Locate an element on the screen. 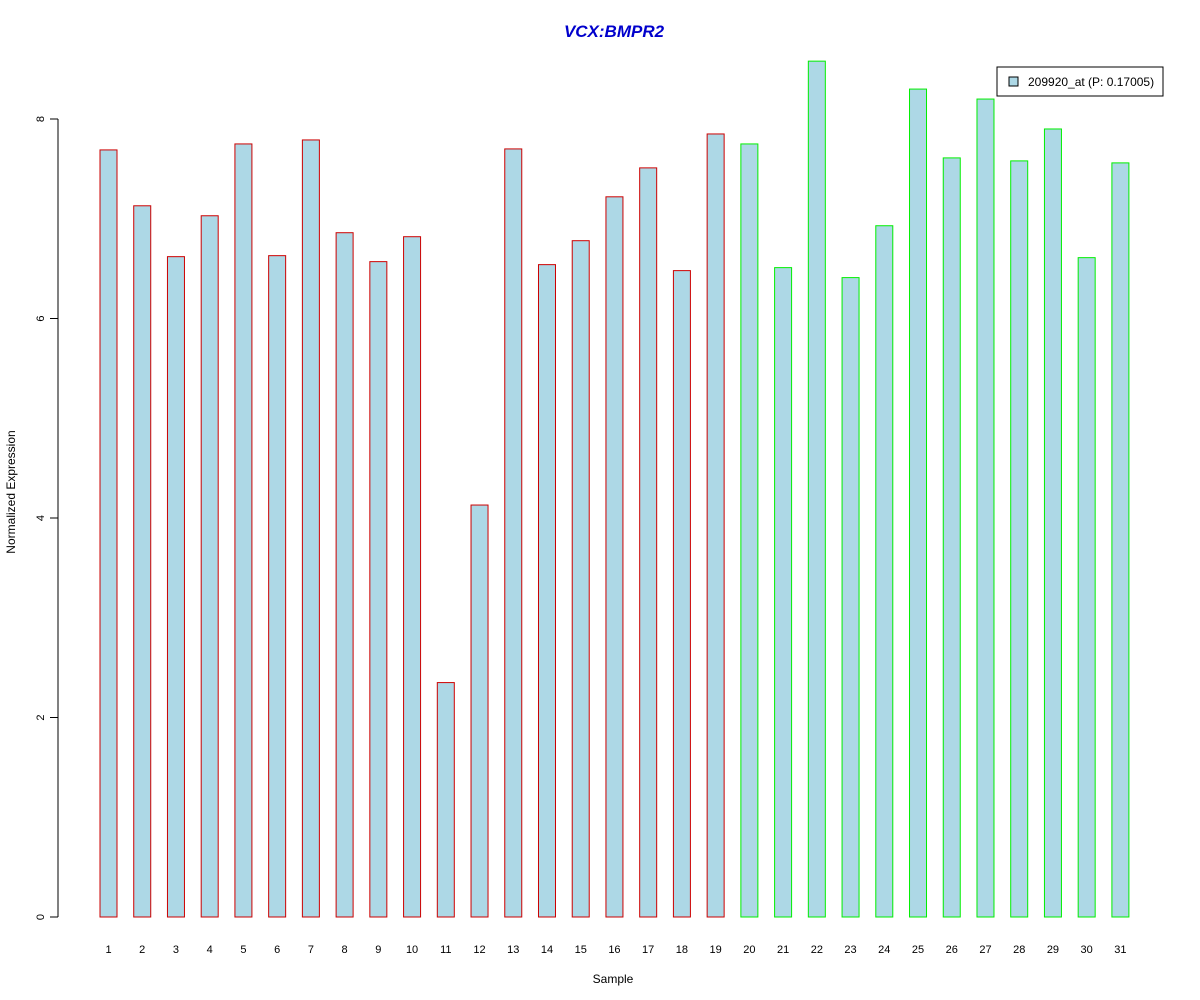 Image resolution: width=1200 pixels, height=1000 pixels. y-tick-label: 6 is located at coordinates (41, 318).